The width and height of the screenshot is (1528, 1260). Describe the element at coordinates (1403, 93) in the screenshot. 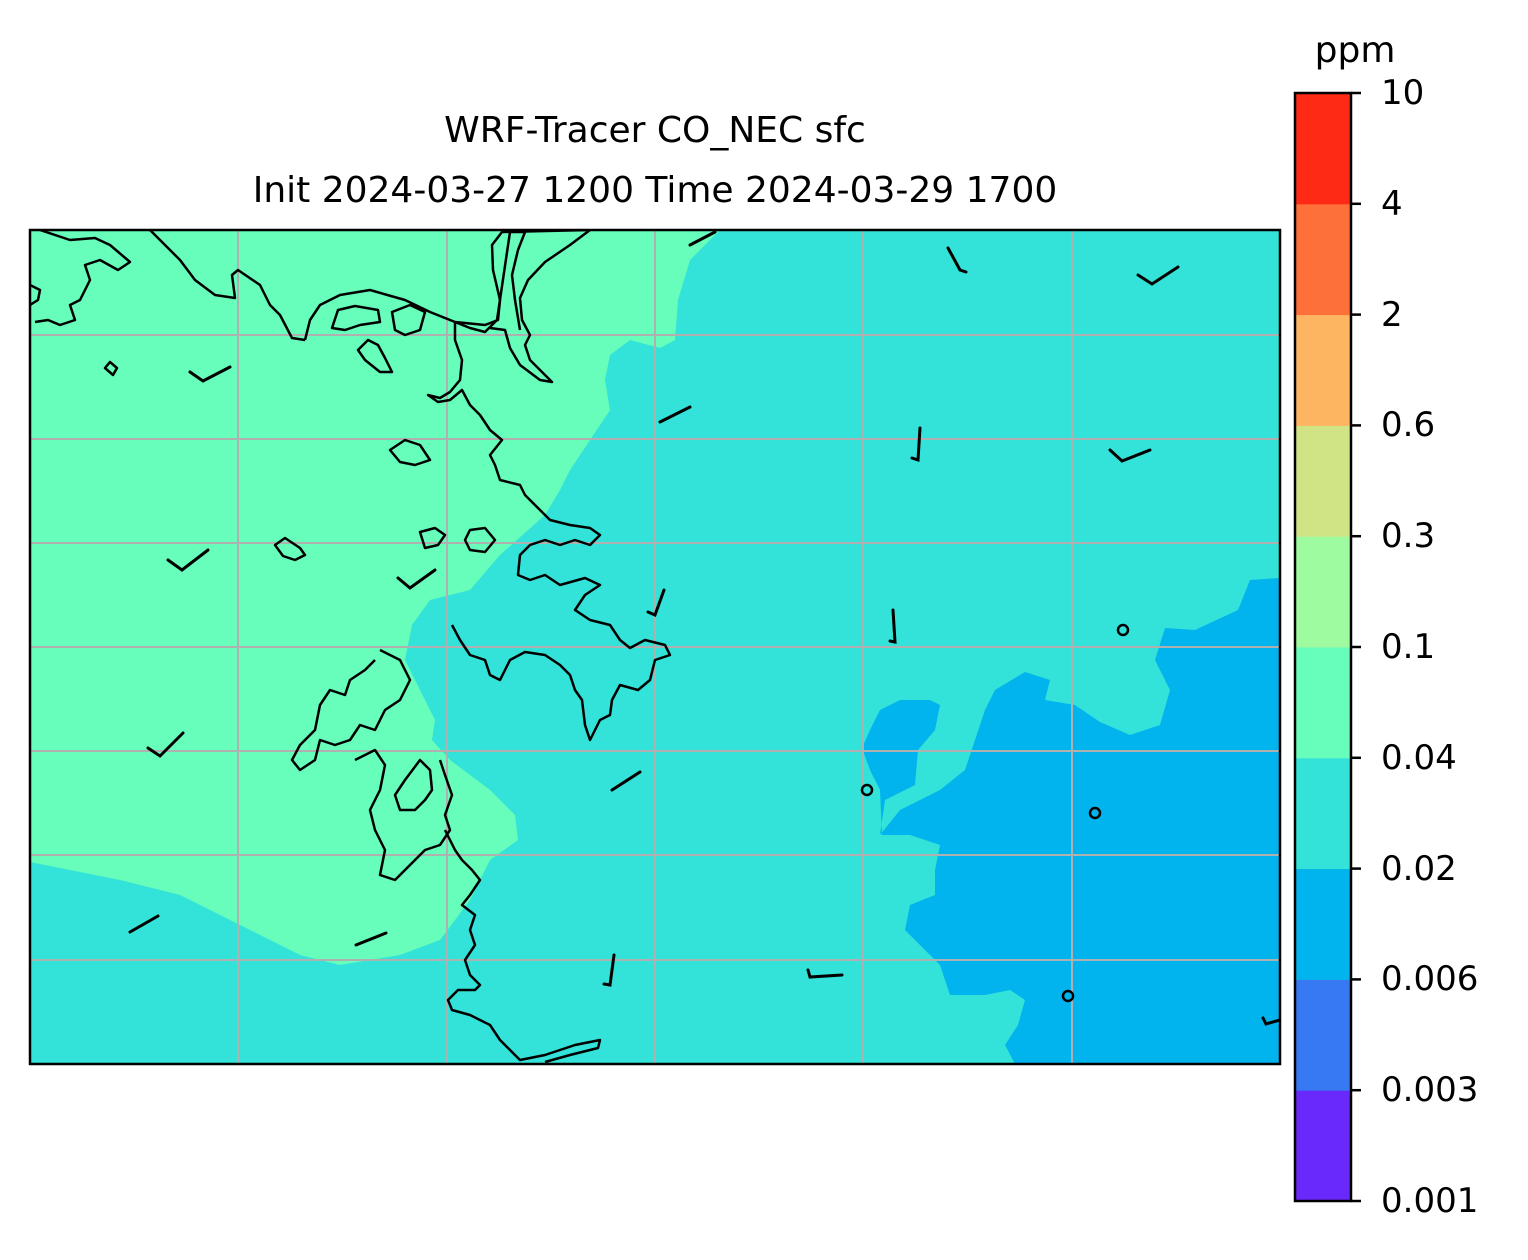

I see `colorbar-tick-label: 10` at that location.